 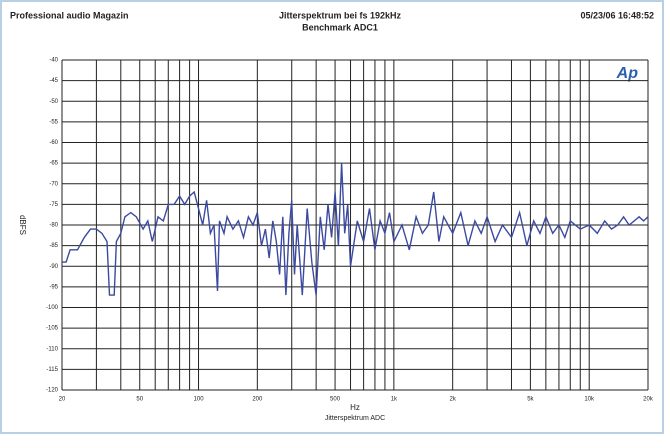 I want to click on y-tick-label: -40, so click(x=53, y=61).